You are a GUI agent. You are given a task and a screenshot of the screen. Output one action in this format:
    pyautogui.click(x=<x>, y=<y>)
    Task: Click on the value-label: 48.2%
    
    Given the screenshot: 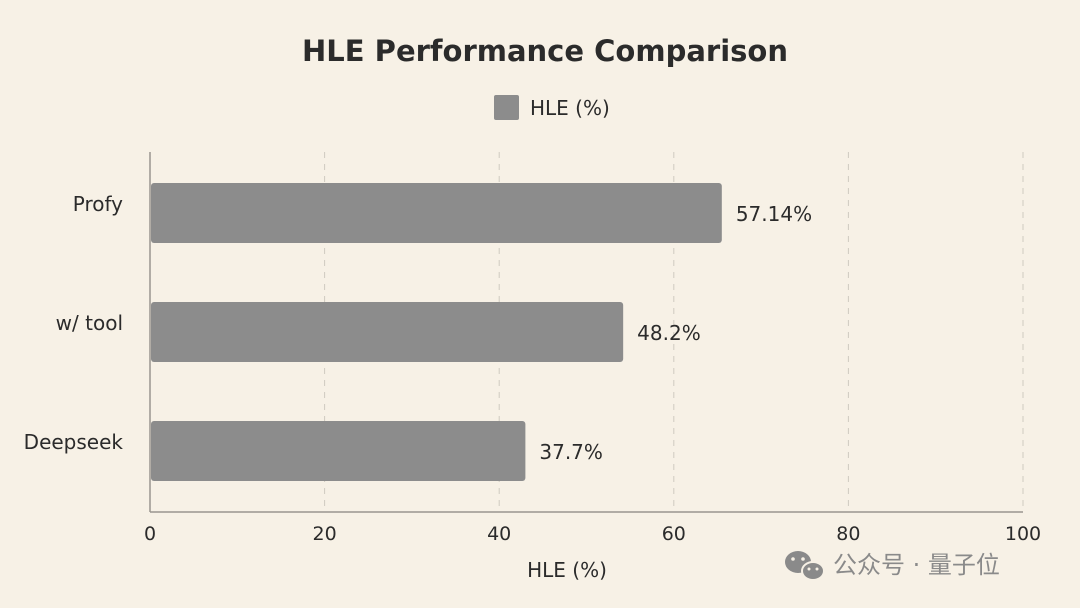 What is the action you would take?
    pyautogui.click(x=669, y=333)
    